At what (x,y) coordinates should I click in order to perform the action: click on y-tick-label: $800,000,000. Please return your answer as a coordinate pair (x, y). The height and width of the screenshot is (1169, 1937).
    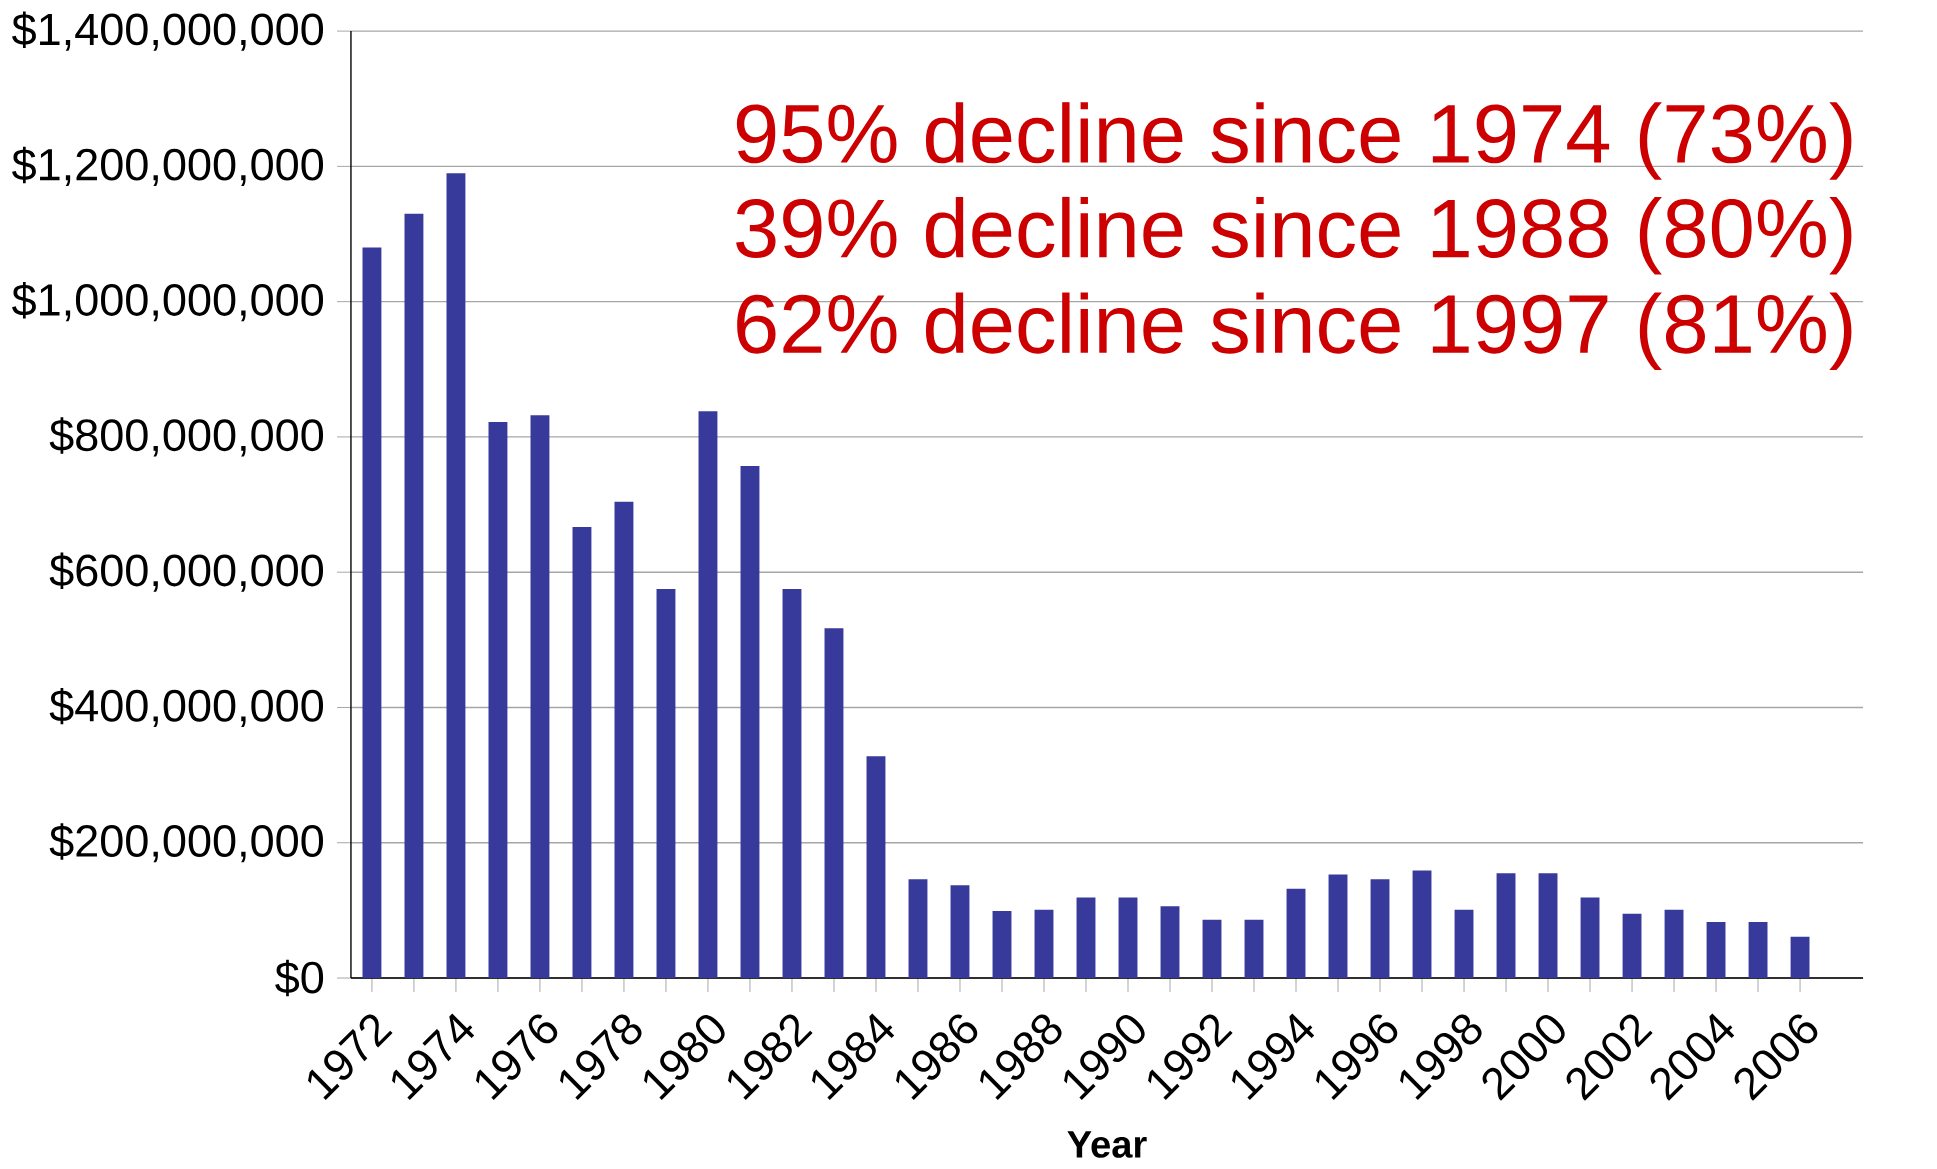
    Looking at the image, I should click on (186, 437).